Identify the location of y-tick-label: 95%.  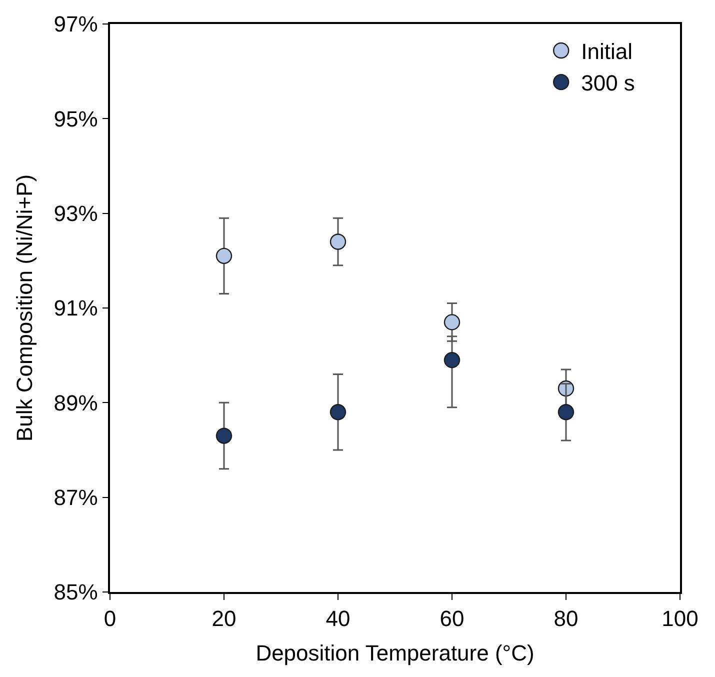
(76, 119).